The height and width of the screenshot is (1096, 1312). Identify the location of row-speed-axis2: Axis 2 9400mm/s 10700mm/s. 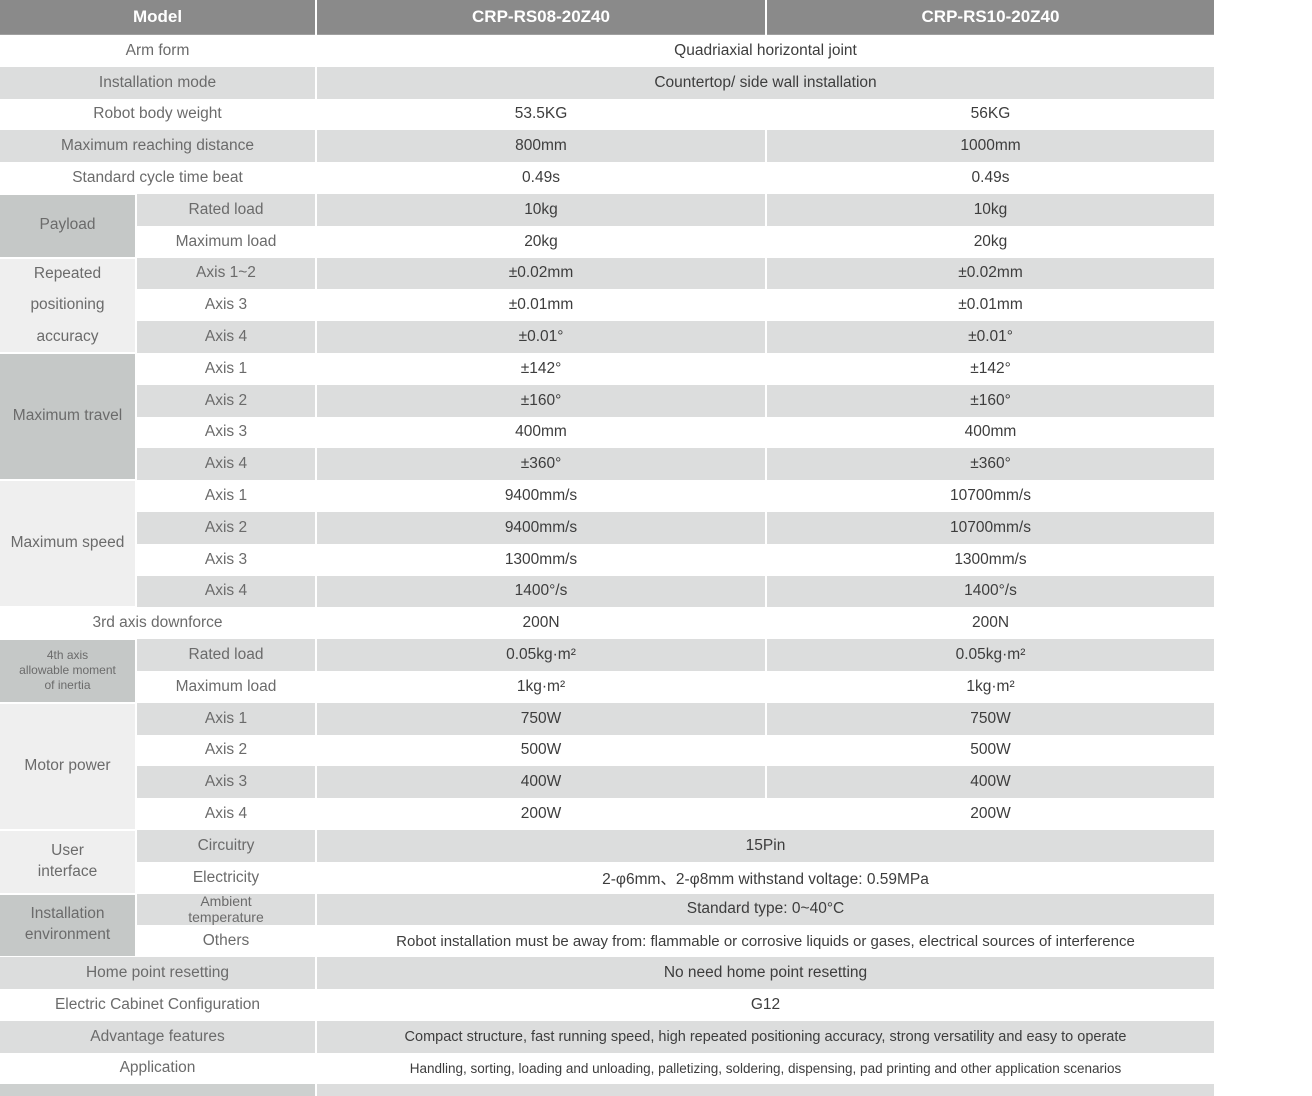
(607, 527).